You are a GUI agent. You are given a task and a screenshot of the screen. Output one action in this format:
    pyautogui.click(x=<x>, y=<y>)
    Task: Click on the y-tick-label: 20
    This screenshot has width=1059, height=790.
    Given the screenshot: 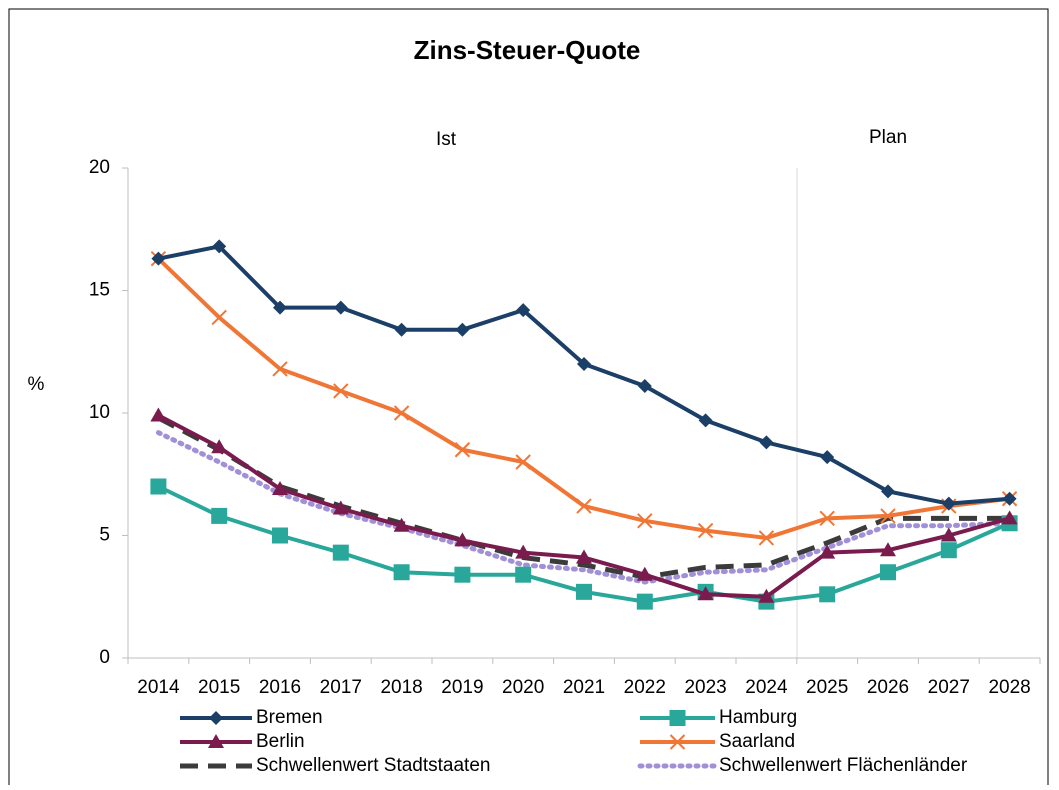 What is the action you would take?
    pyautogui.click(x=99, y=167)
    